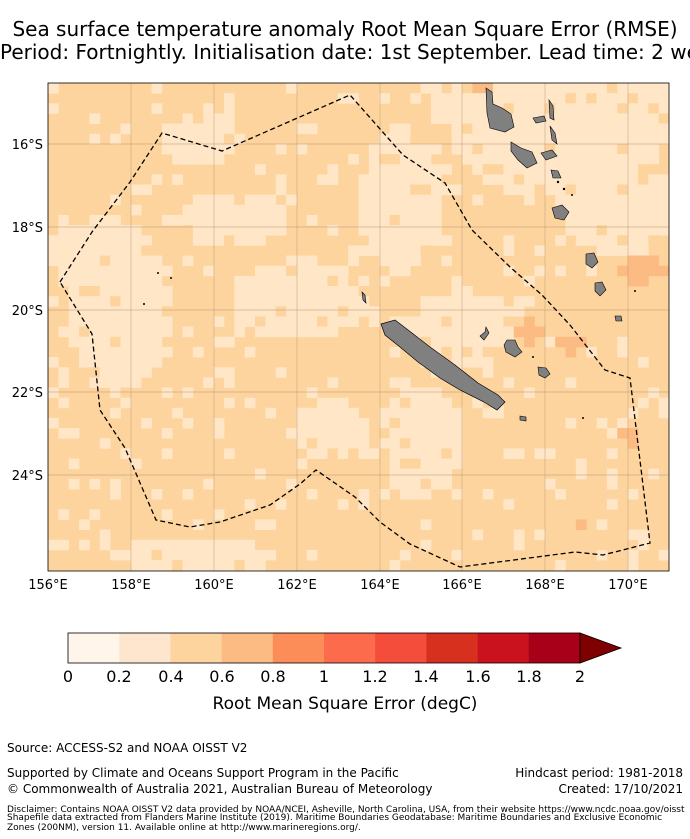  What do you see at coordinates (500, 110) in the screenshot?
I see `espiritu-santo-island` at bounding box center [500, 110].